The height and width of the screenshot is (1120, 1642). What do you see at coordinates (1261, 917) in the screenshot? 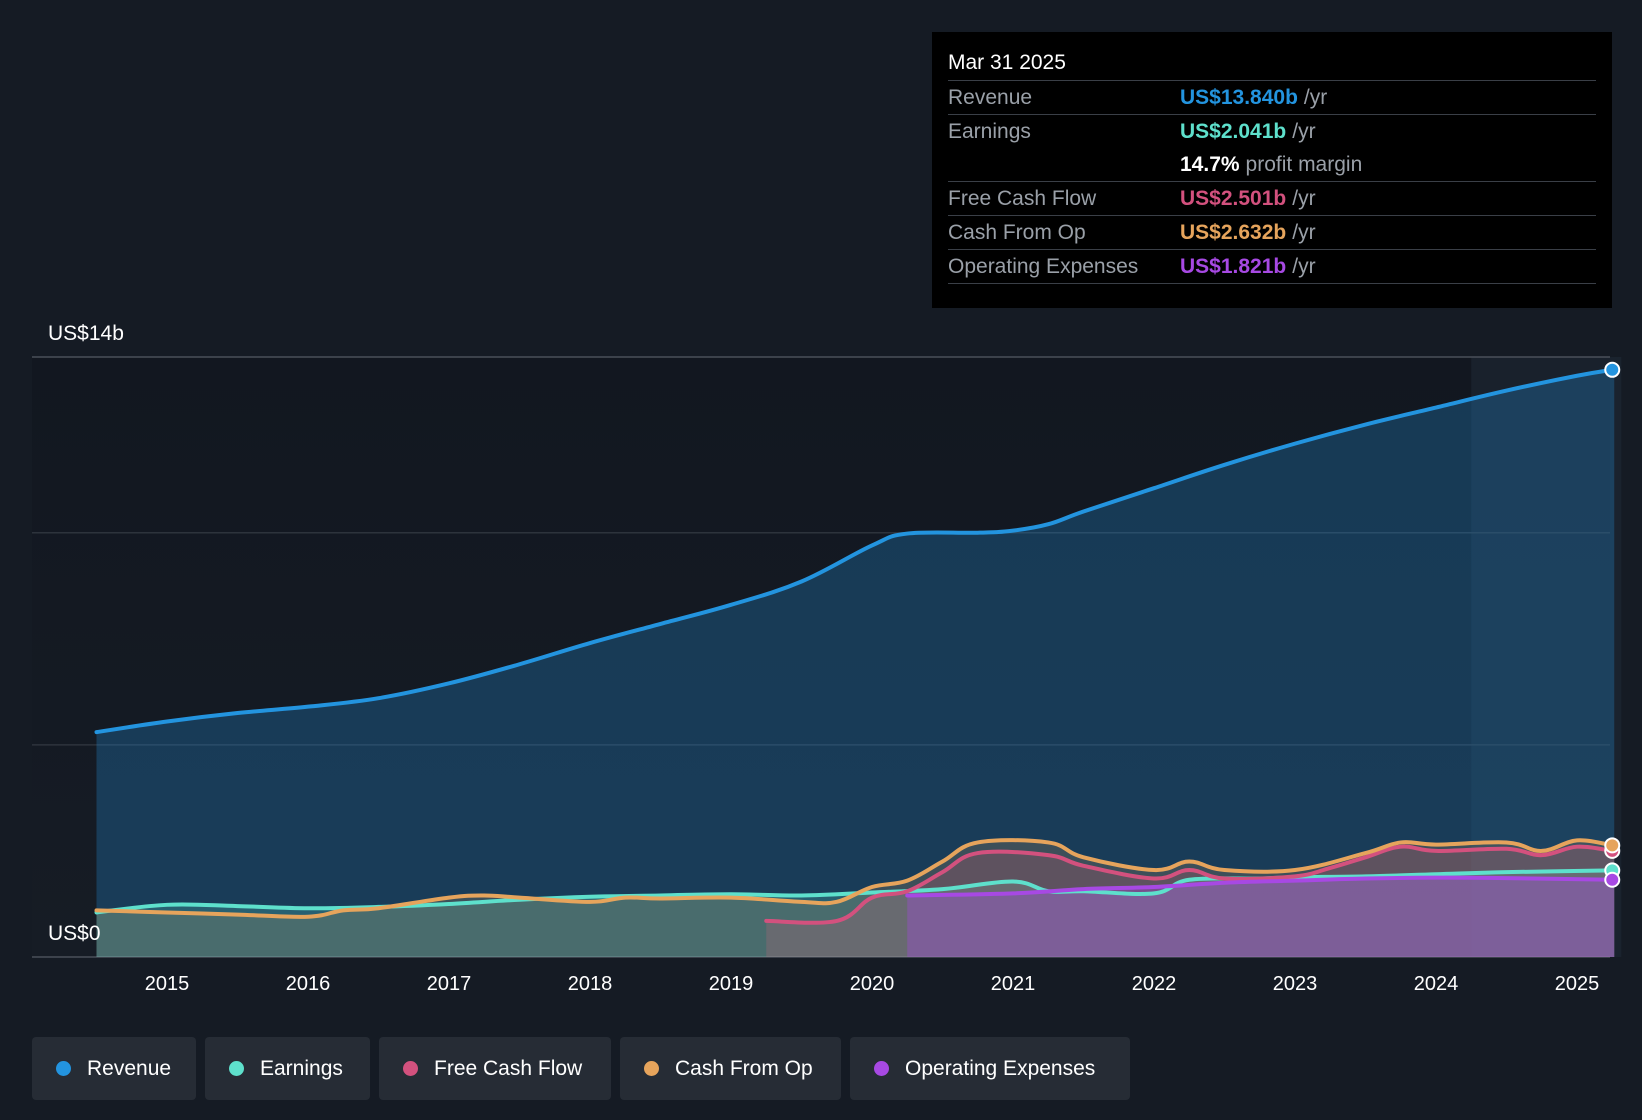
I see `area-fill-operating-expenses` at bounding box center [1261, 917].